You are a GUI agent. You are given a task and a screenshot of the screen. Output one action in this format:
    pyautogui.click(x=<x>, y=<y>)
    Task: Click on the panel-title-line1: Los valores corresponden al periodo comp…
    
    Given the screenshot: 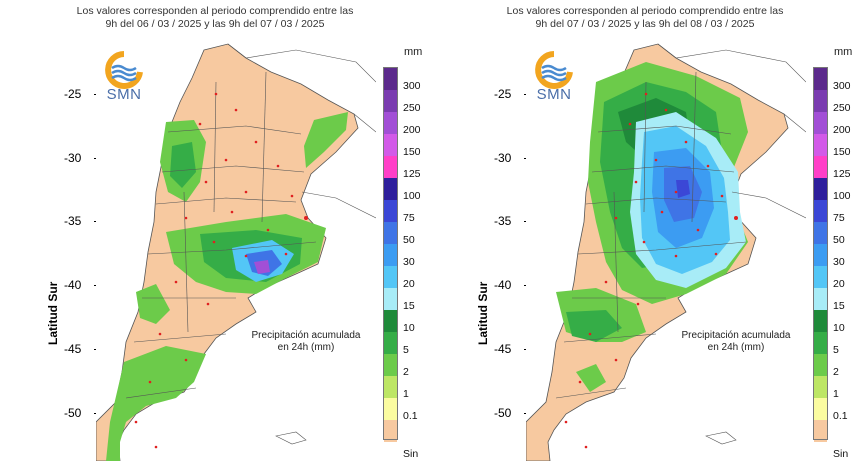 What is the action you would take?
    pyautogui.click(x=215, y=11)
    